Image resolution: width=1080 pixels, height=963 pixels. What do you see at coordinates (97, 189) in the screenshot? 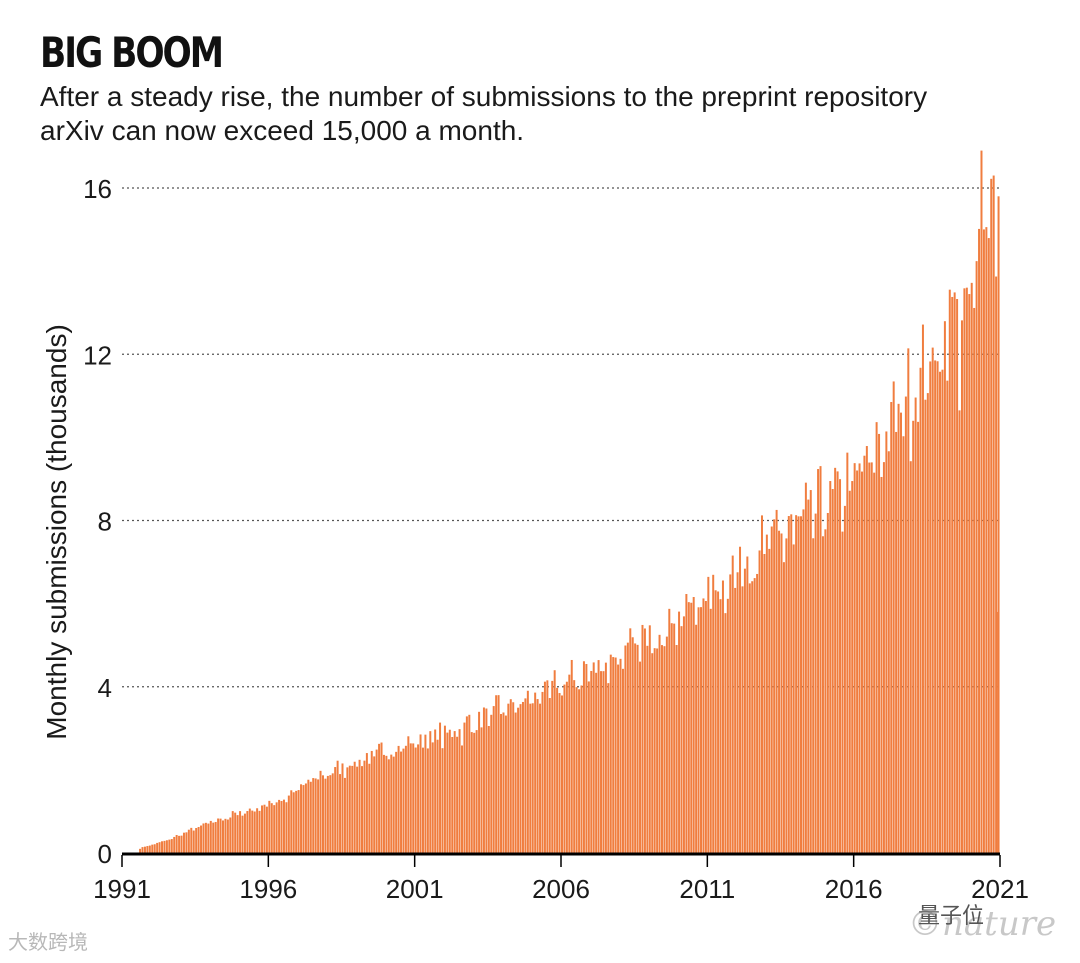
I see `y-tick-label: 16` at bounding box center [97, 189].